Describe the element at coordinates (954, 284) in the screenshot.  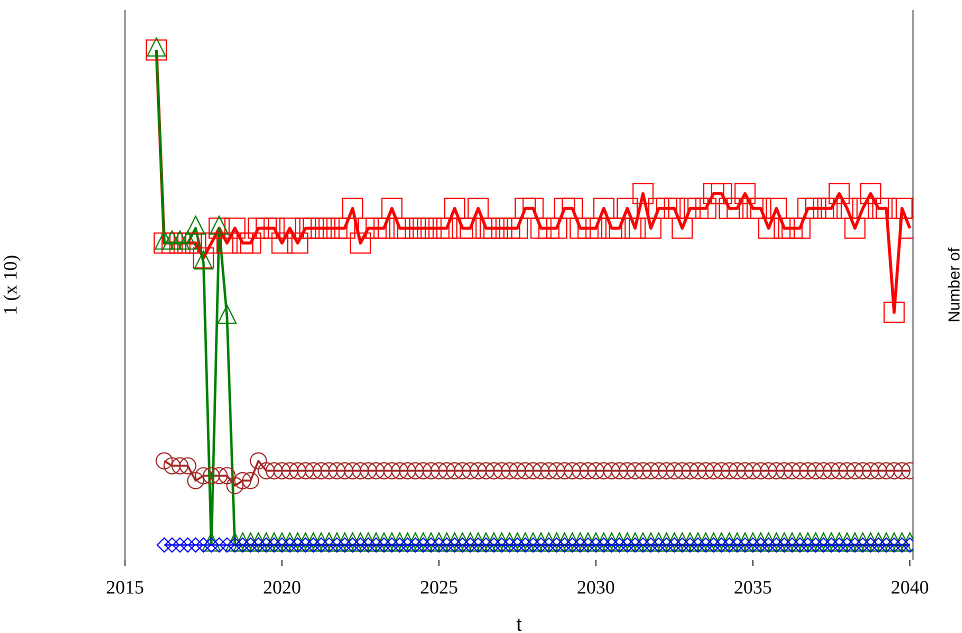
I see `y2-axis-title: Number of` at that location.